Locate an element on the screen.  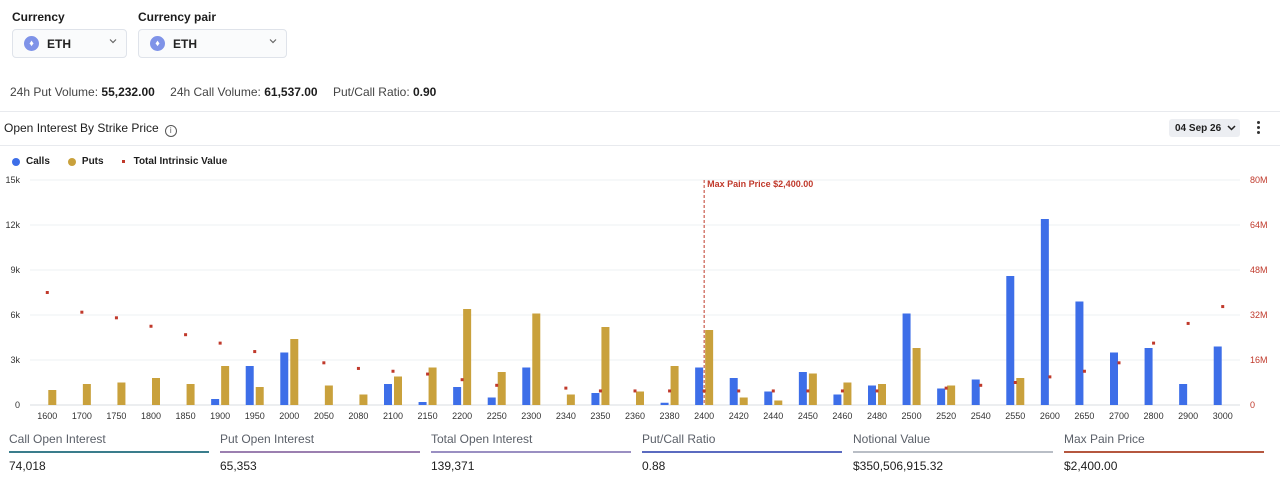
metric-label: Notional Value is located at coordinates (892, 439).